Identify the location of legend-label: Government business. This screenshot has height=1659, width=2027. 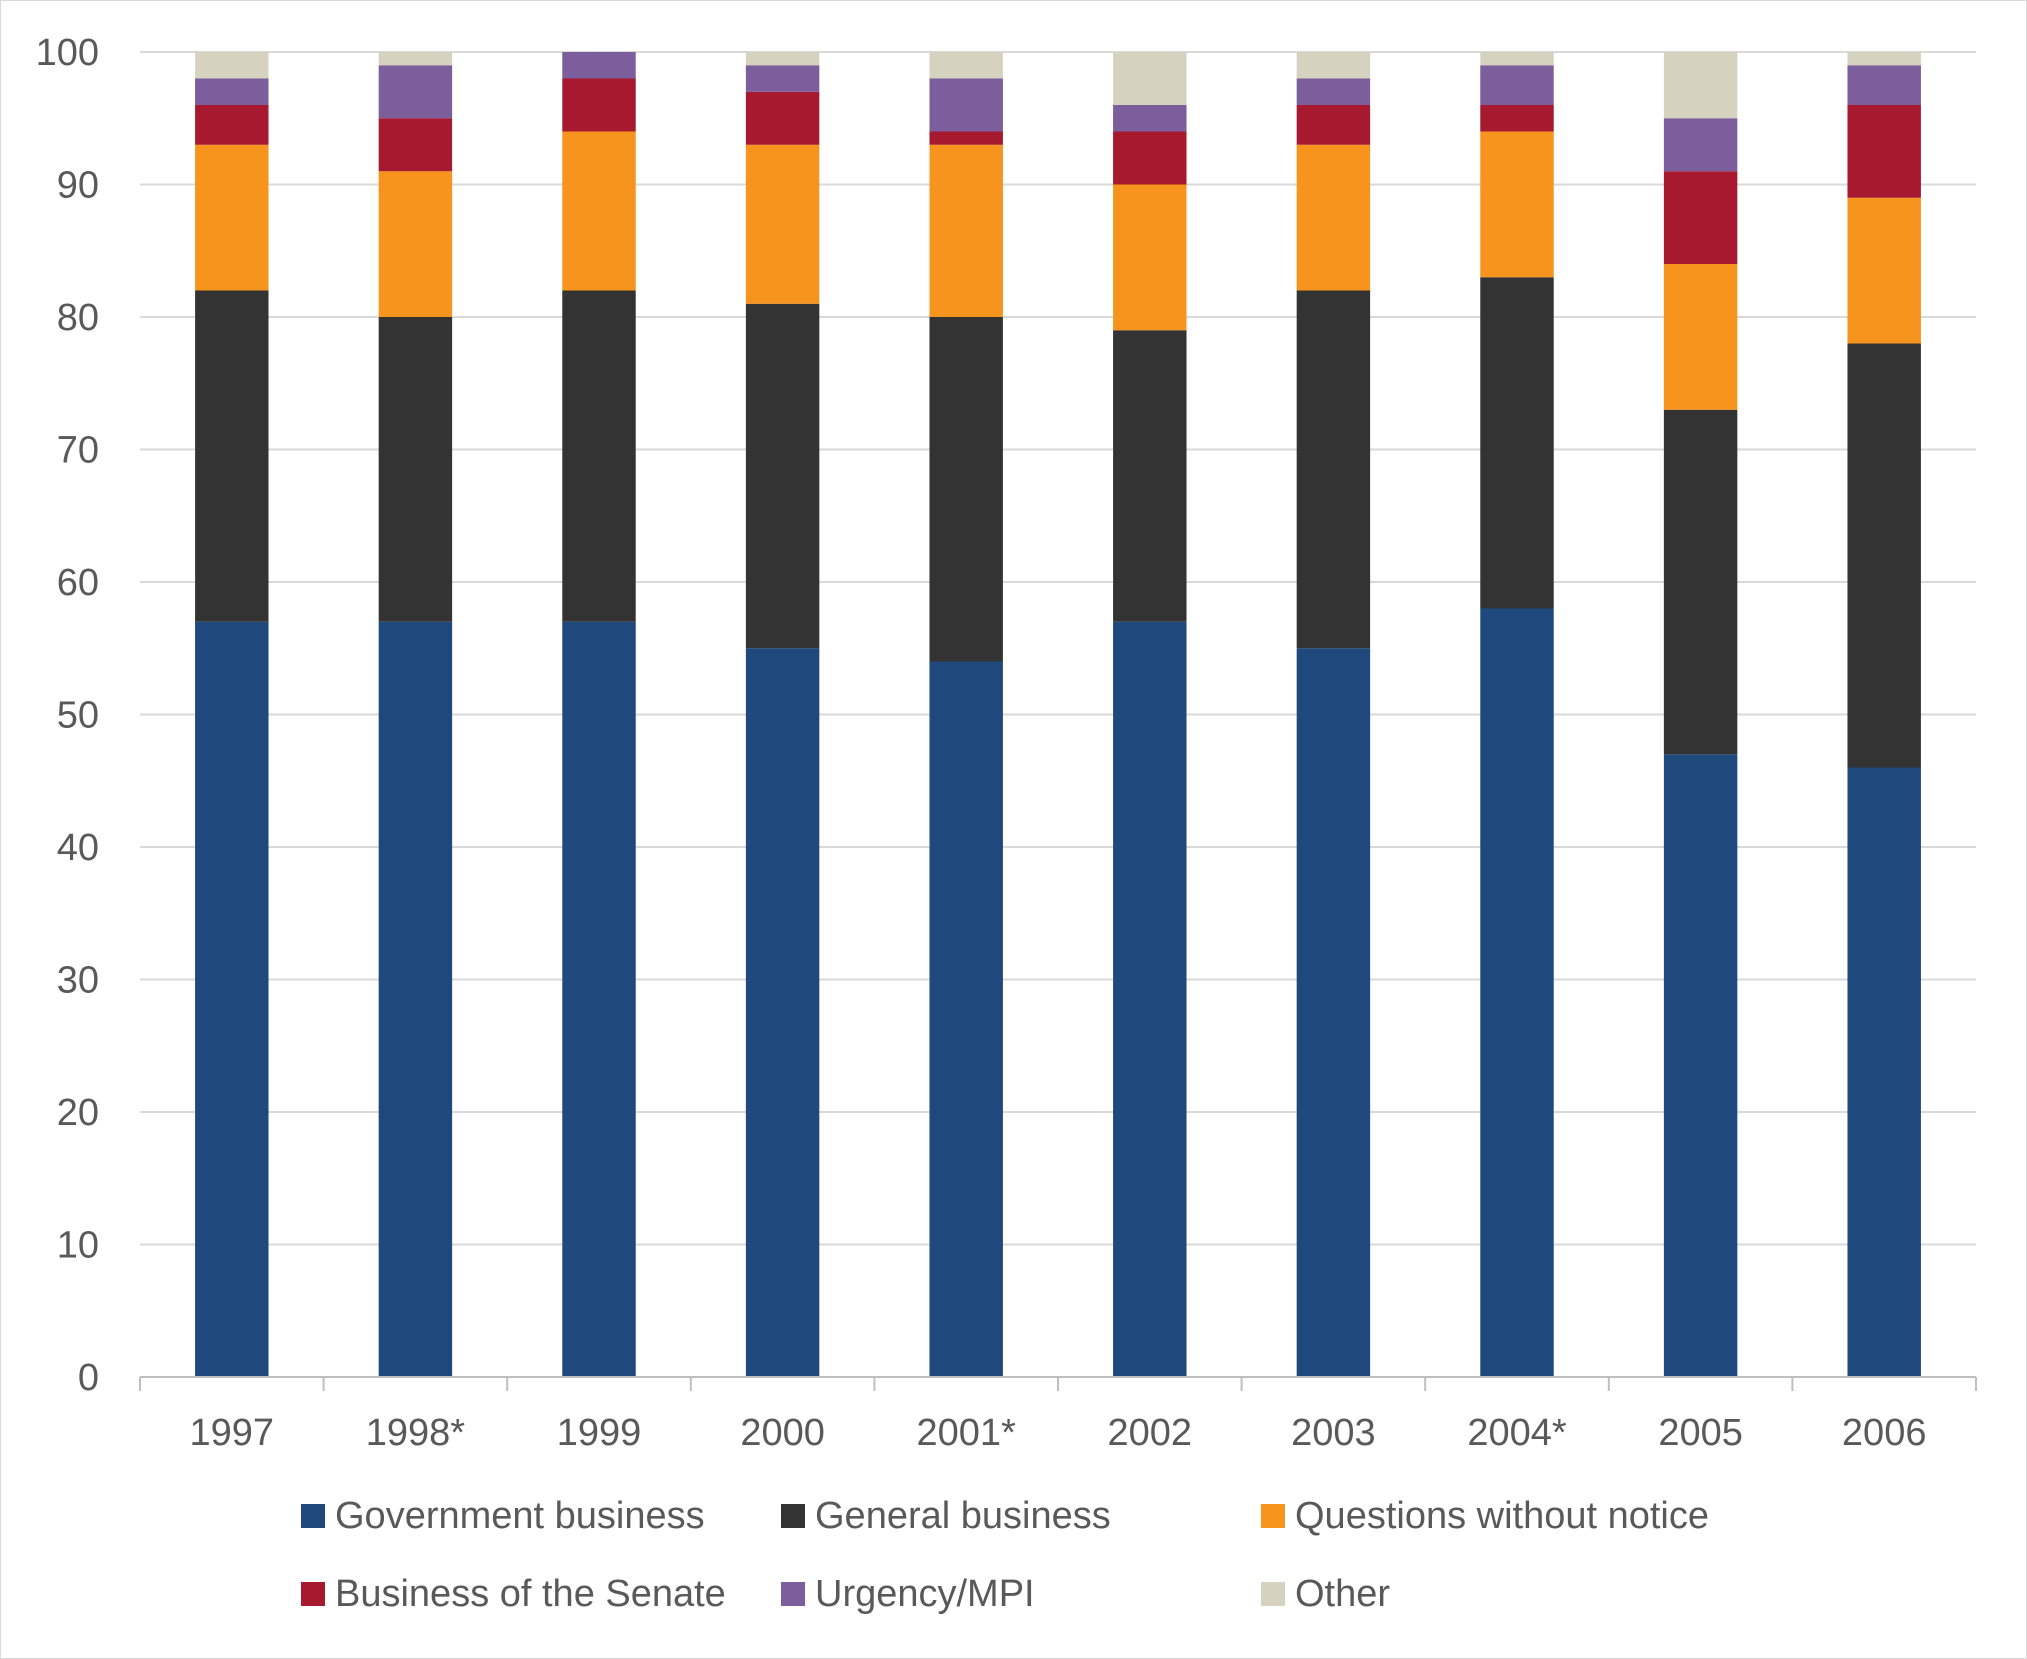
(520, 1515).